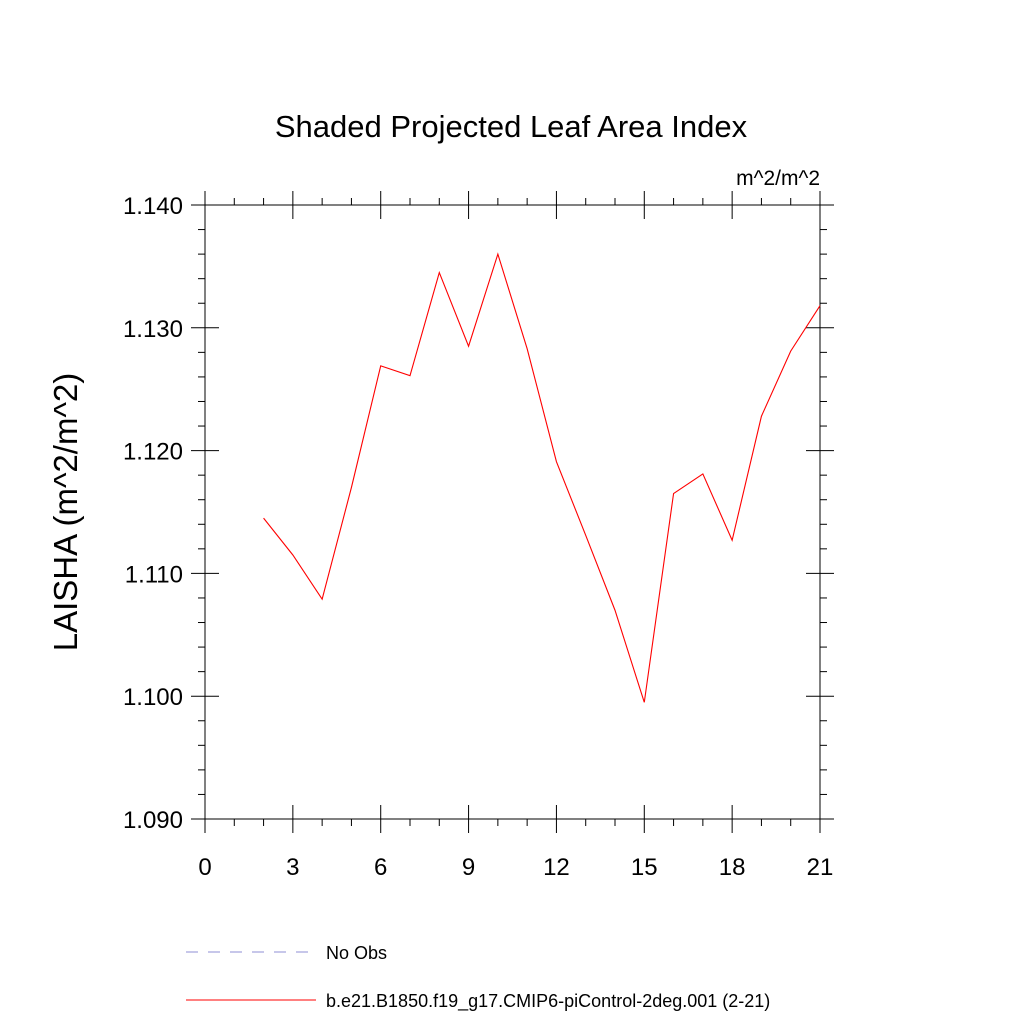  I want to click on x-tick-label: 9, so click(468, 867).